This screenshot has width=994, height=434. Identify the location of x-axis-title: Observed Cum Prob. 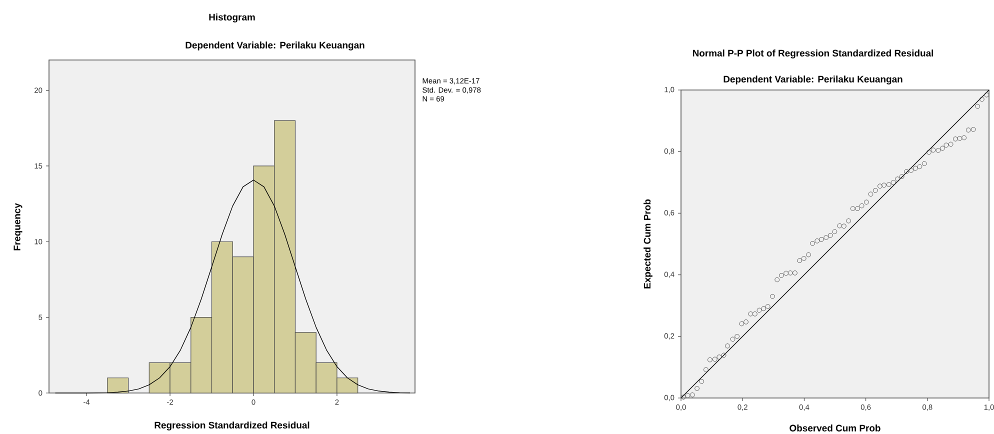
(835, 428).